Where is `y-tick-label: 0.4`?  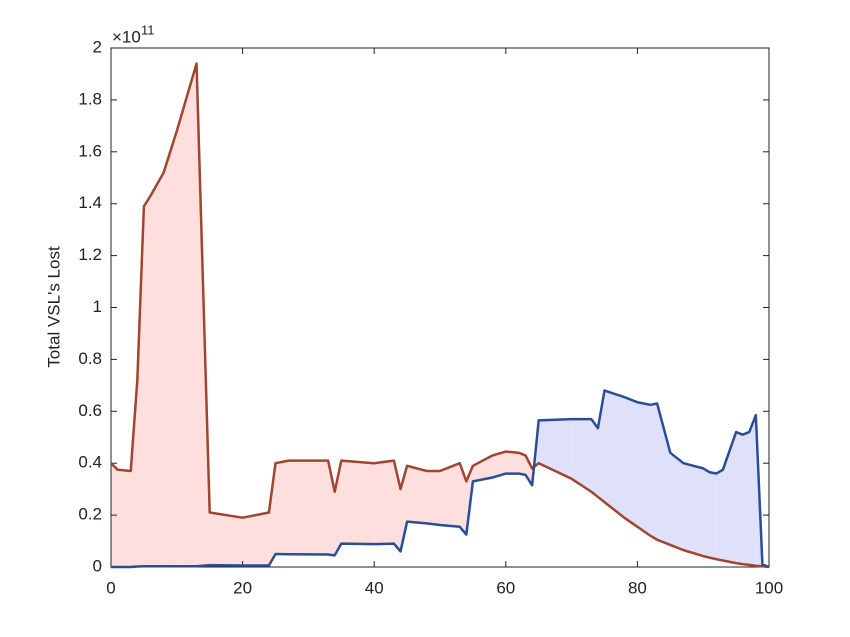
y-tick-label: 0.4 is located at coordinates (90, 462).